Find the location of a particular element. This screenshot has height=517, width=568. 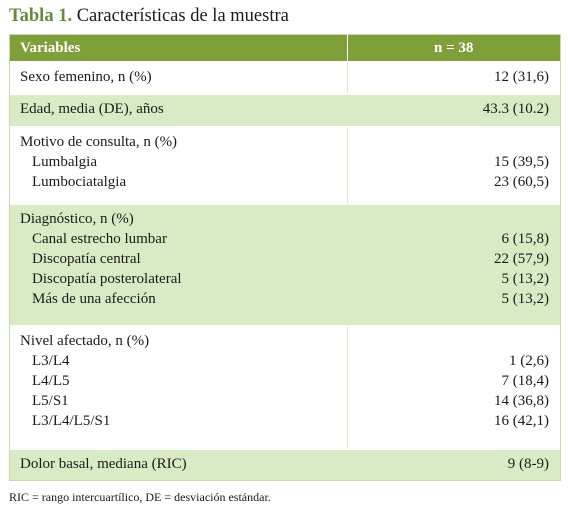

item-label: L5/S1 is located at coordinates (50, 401).